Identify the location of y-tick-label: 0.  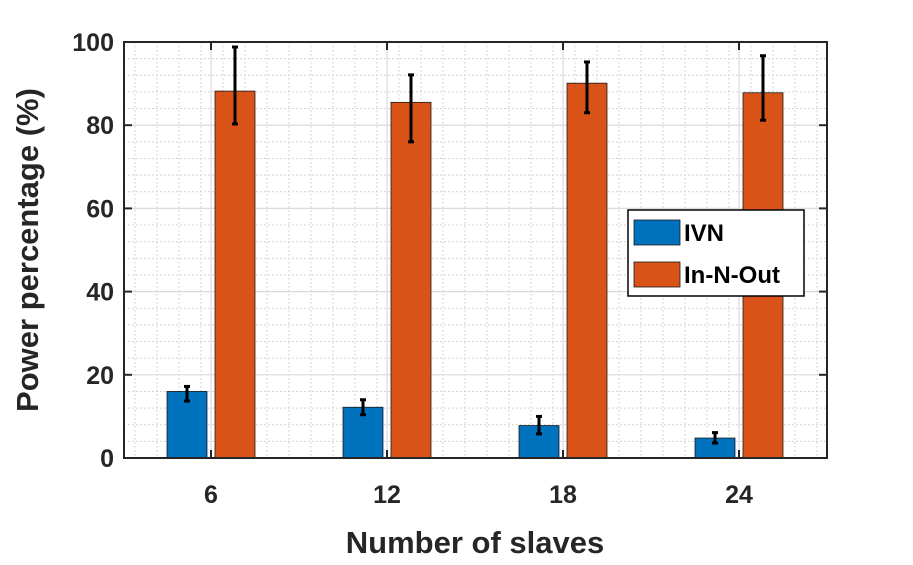
(107, 459).